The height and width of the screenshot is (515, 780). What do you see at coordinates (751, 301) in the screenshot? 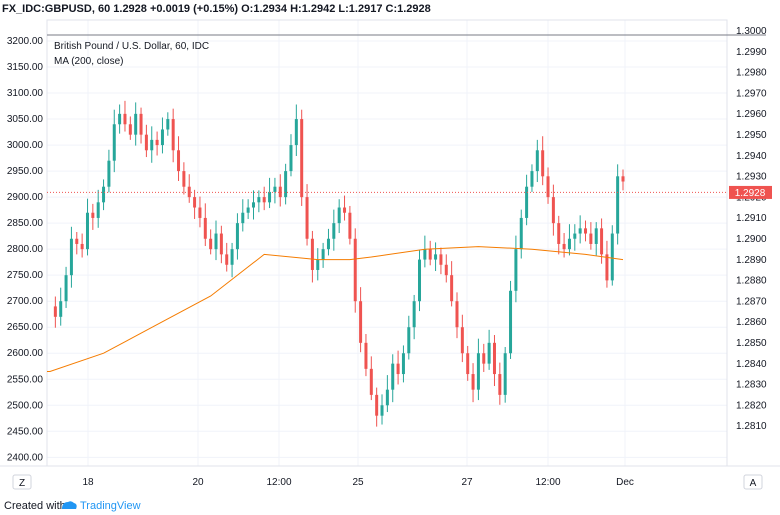
I see `right-tick-label: 1.2870` at bounding box center [751, 301].